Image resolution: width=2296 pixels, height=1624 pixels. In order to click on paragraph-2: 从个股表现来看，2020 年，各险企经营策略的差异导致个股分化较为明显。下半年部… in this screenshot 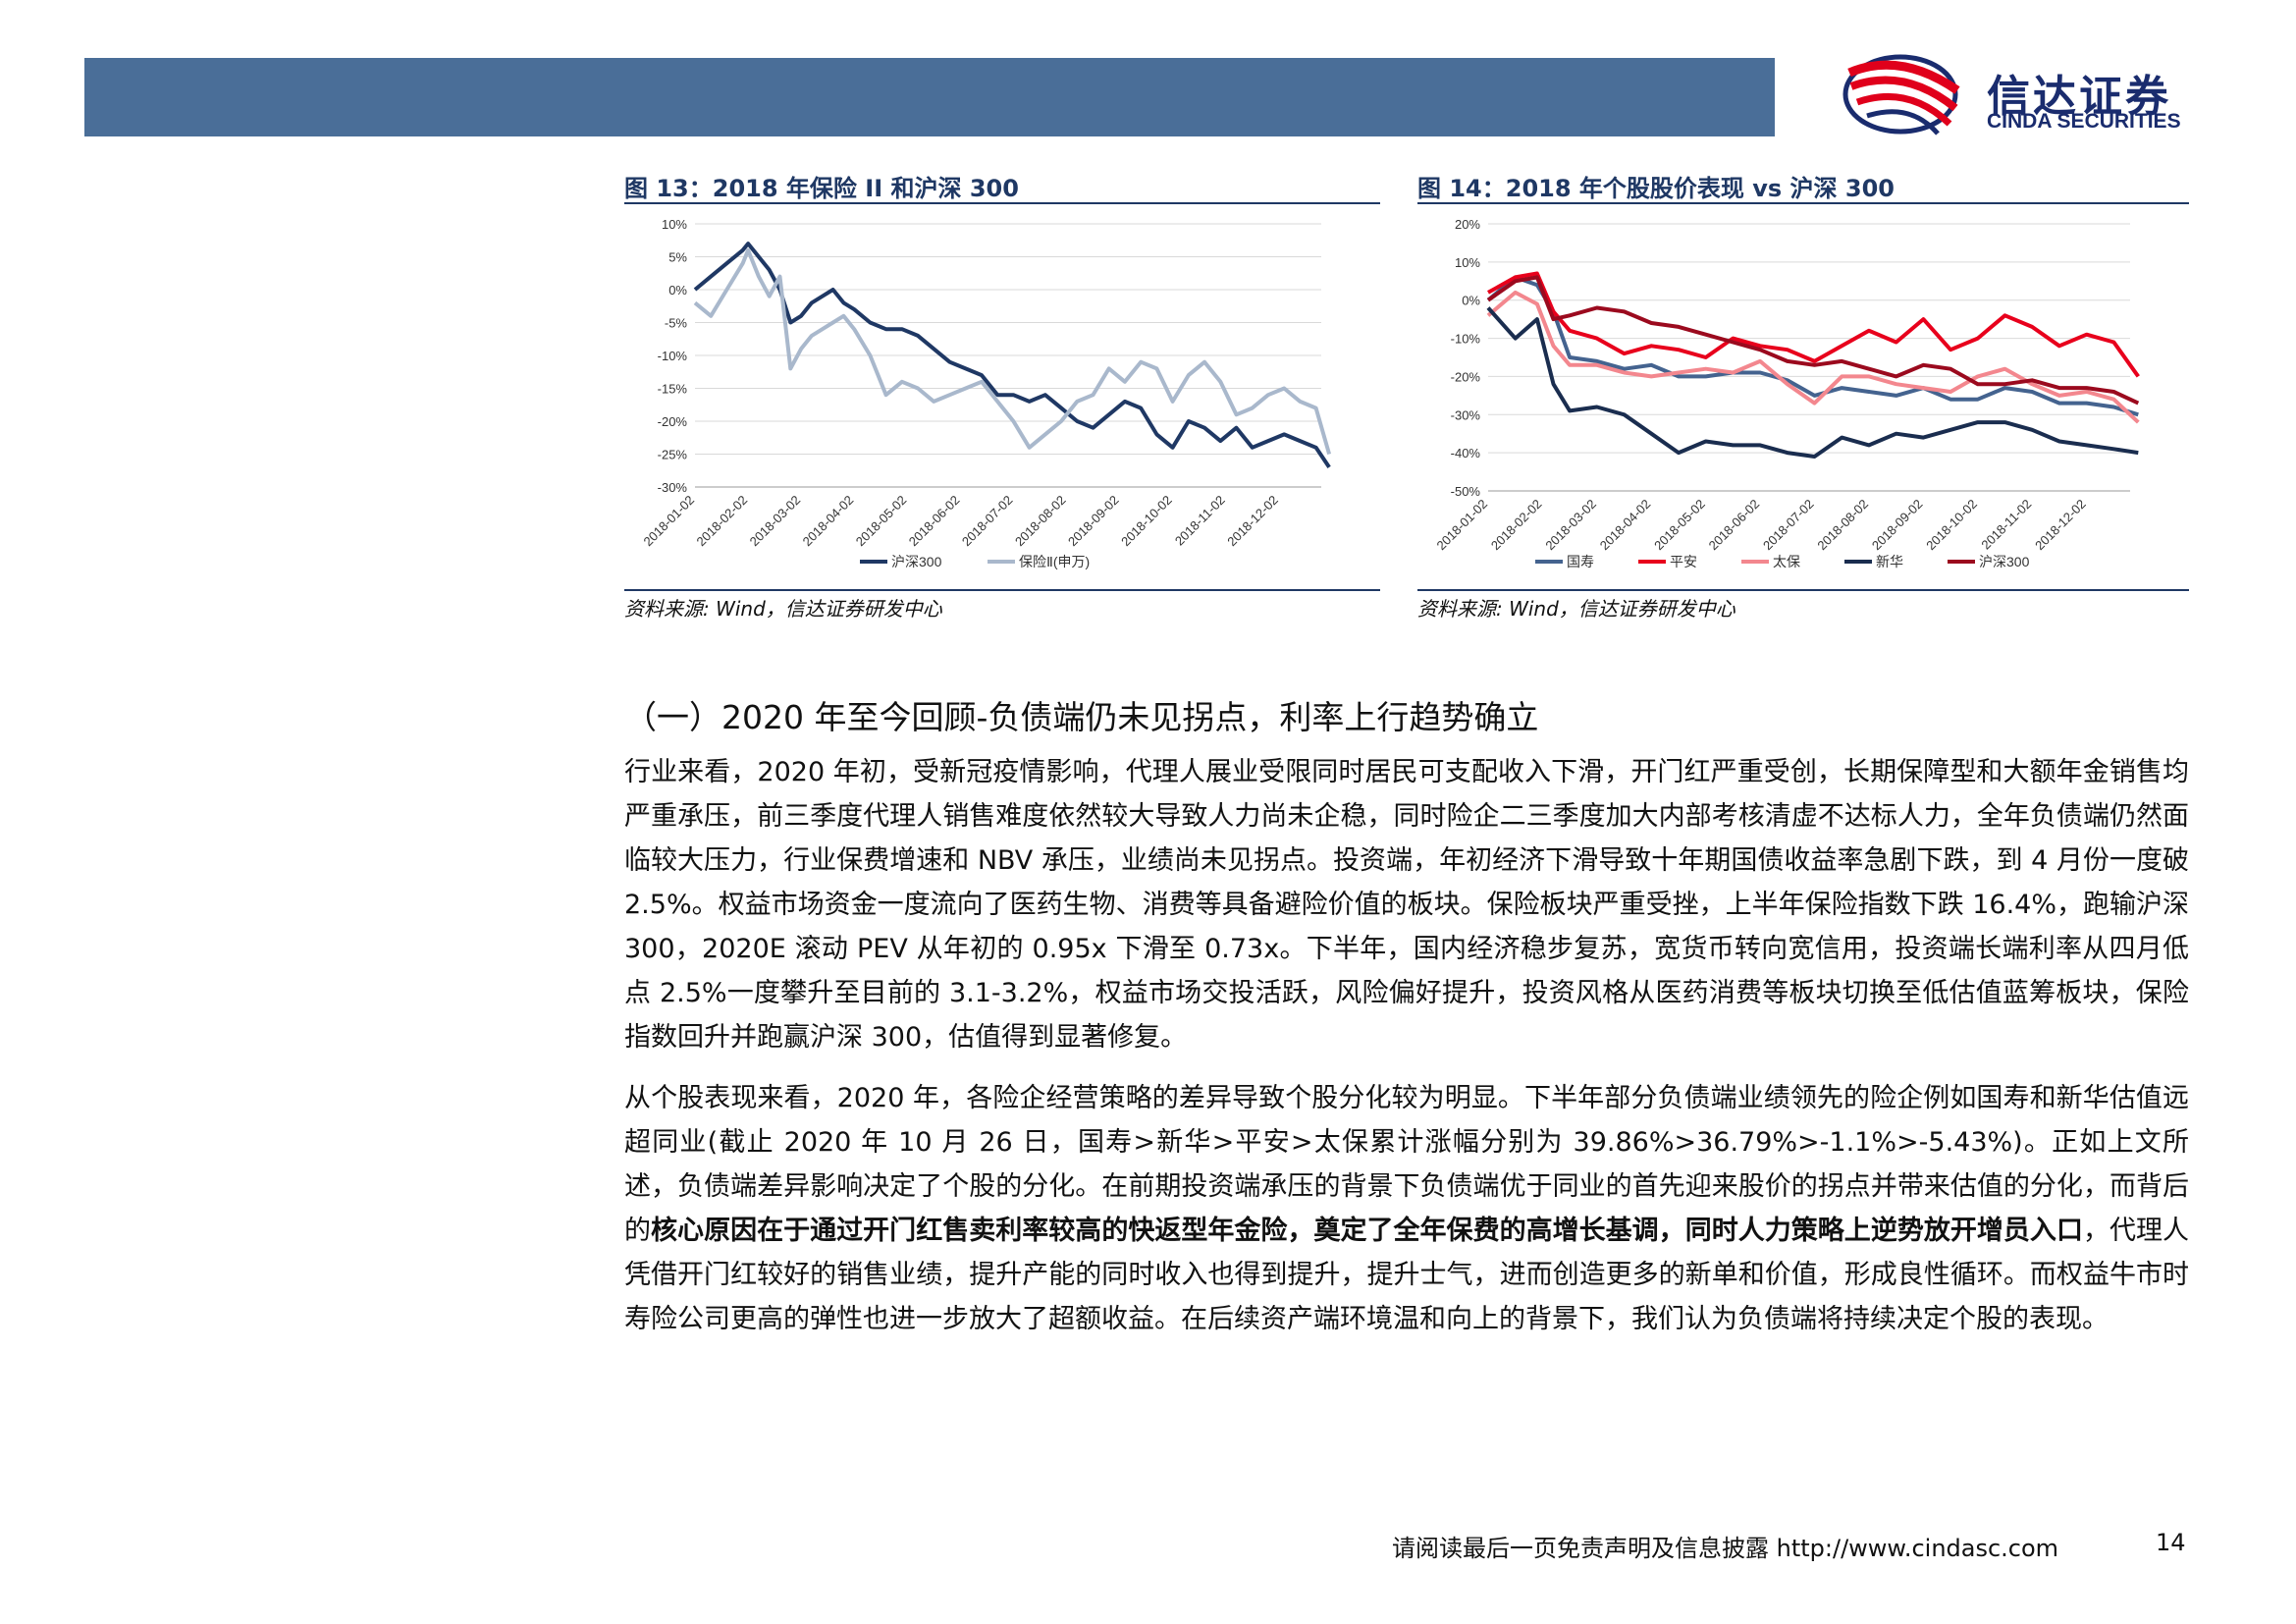, I will do `click(1406, 1208)`.